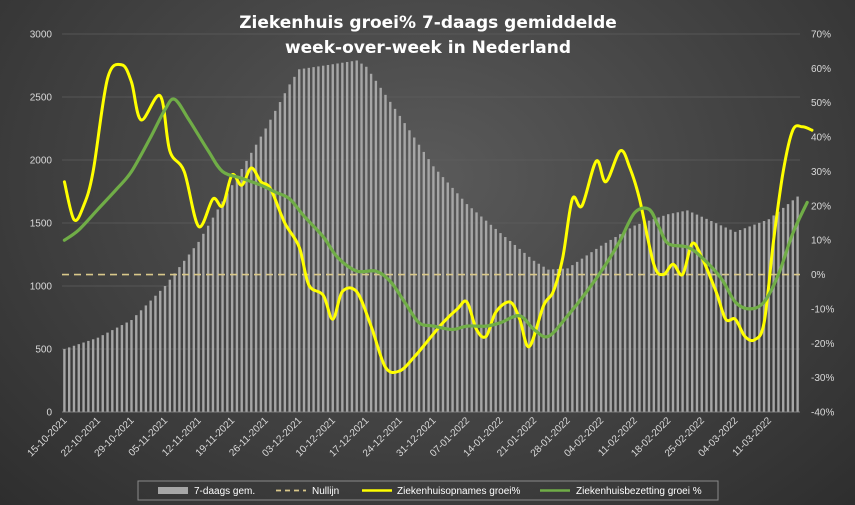  I want to click on legend-label-opnames: Ziekenhuisopnames groei%, so click(459, 491).